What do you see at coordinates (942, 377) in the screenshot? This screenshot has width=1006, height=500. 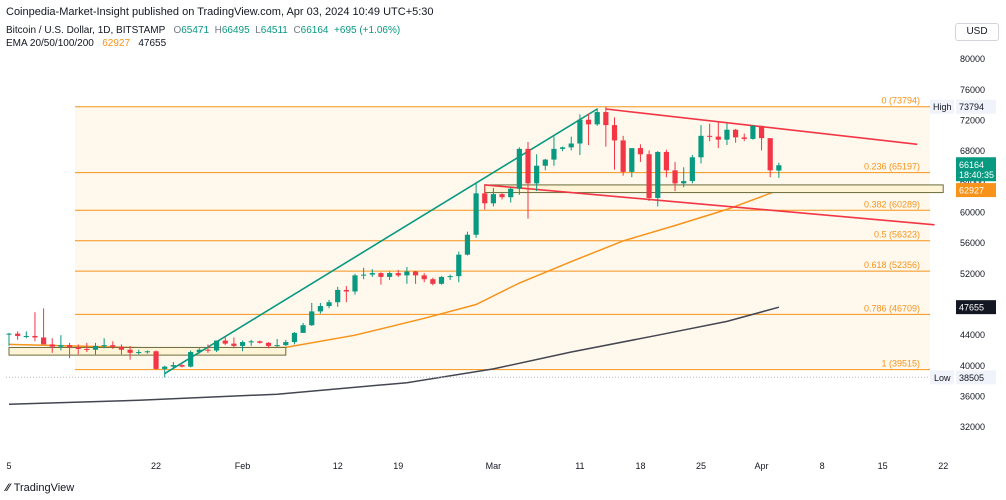 I see `low-marker-bg` at bounding box center [942, 377].